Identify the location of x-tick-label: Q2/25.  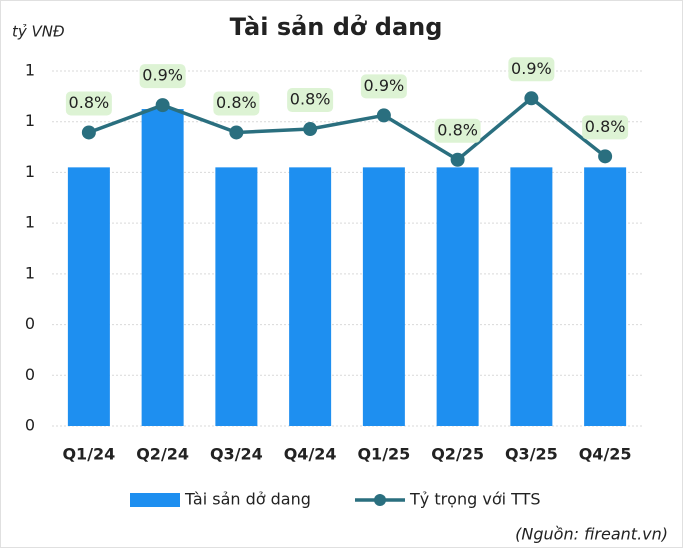
(457, 454).